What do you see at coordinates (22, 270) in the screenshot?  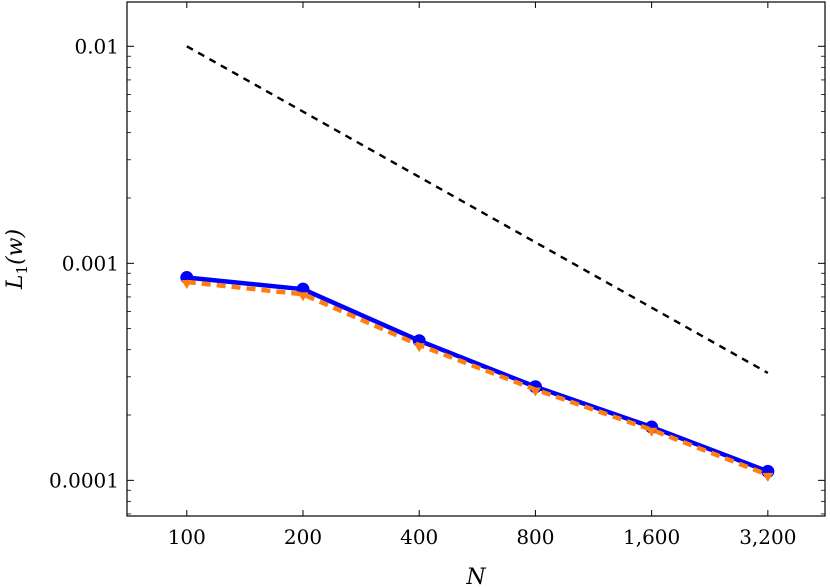 I see `y-axis-label-sub: 1` at bounding box center [22, 270].